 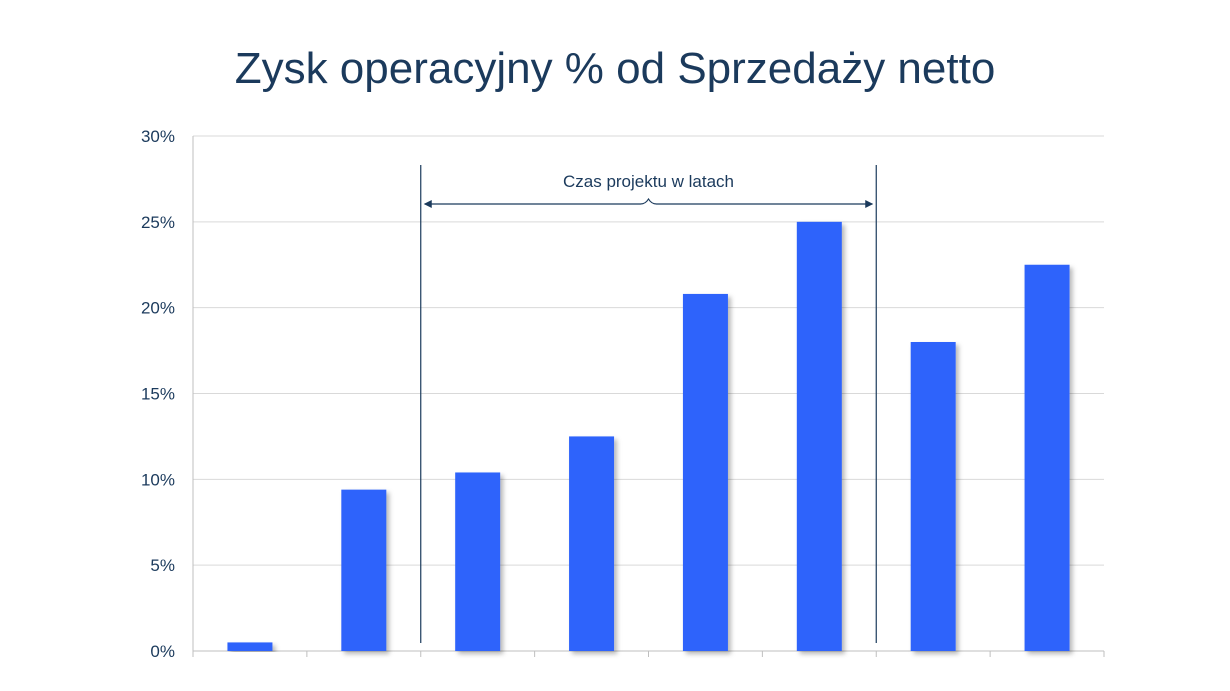 I want to click on chart-title: Zysk operacyjny % od Sprzedaży netto, so click(x=615, y=68).